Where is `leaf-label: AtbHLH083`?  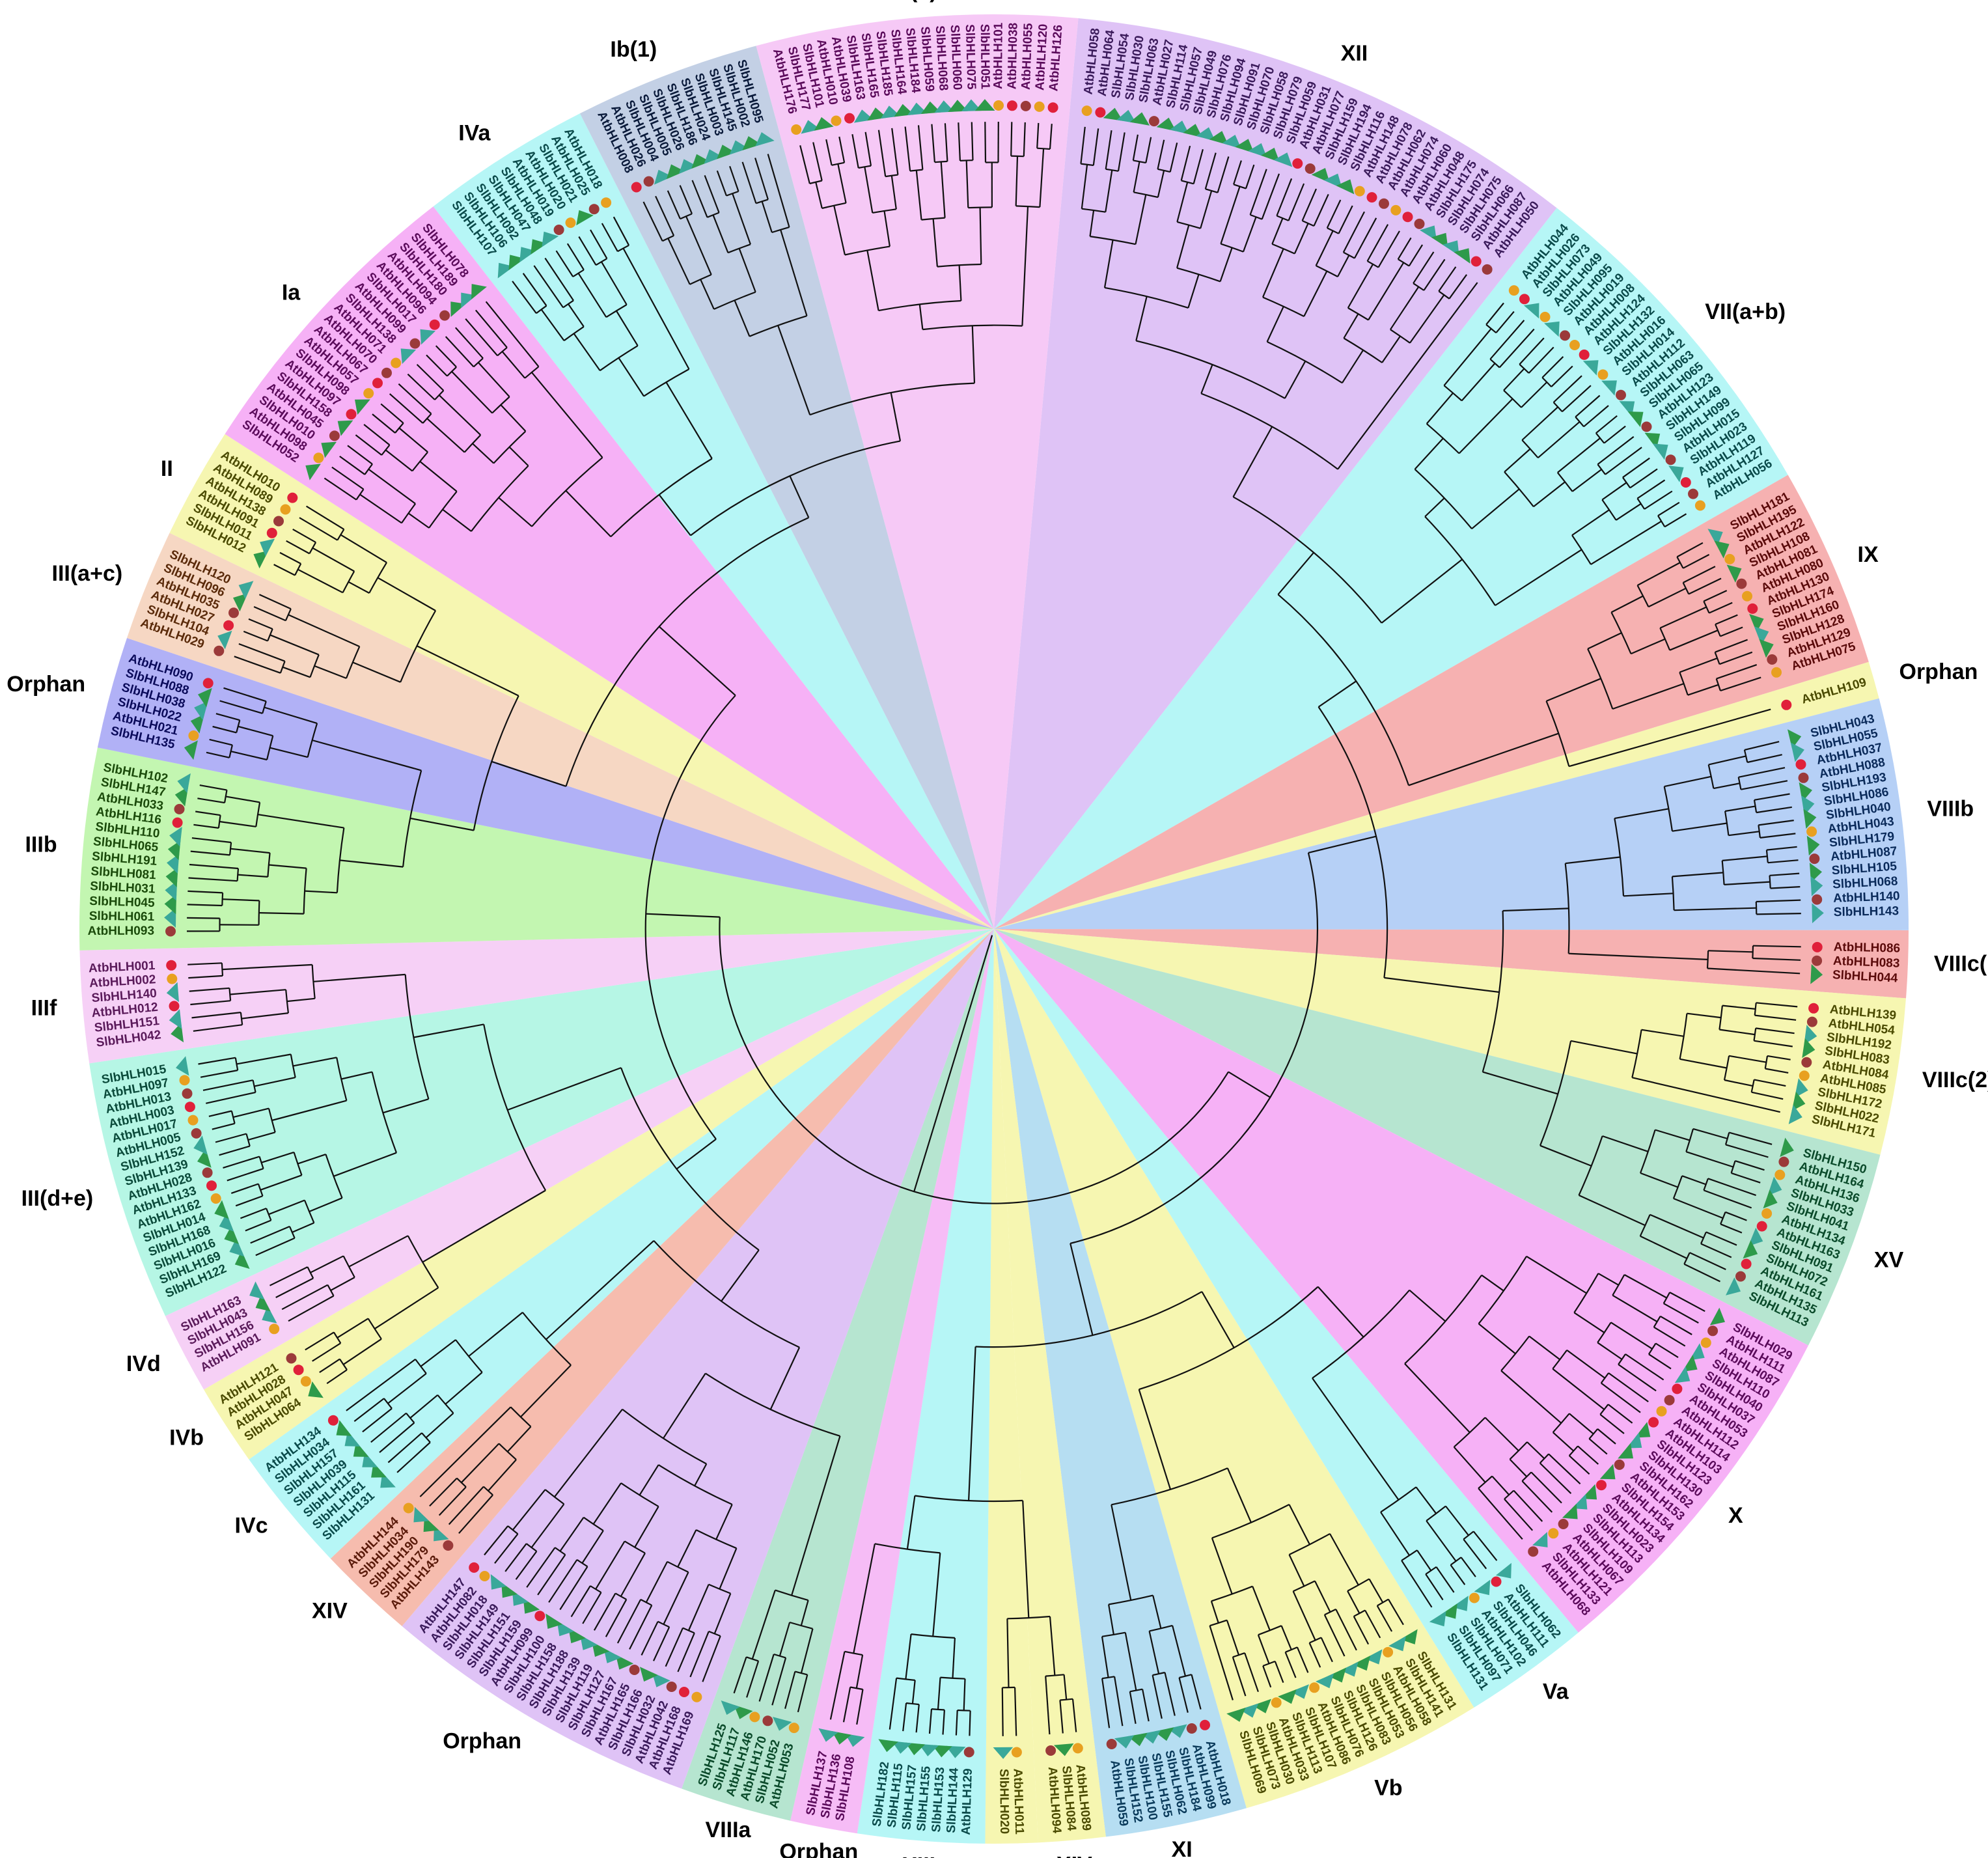 leaf-label: AtbHLH083 is located at coordinates (1866, 962).